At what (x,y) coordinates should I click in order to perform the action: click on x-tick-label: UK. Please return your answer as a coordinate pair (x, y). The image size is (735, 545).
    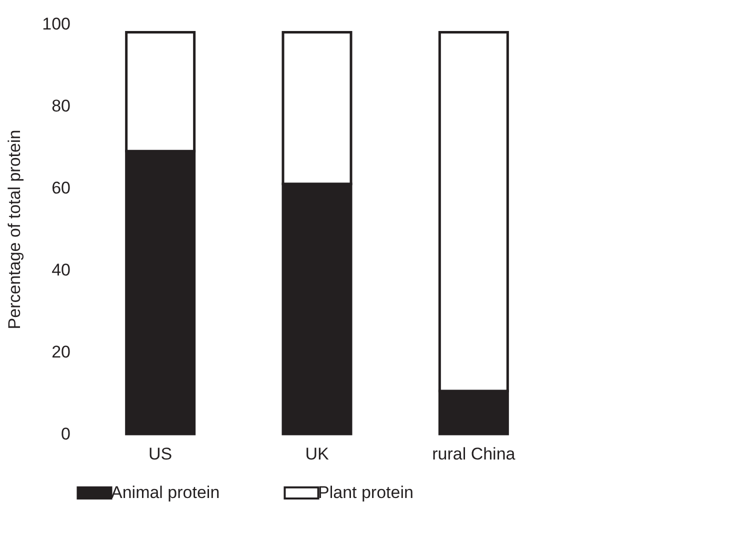
    Looking at the image, I should click on (317, 454).